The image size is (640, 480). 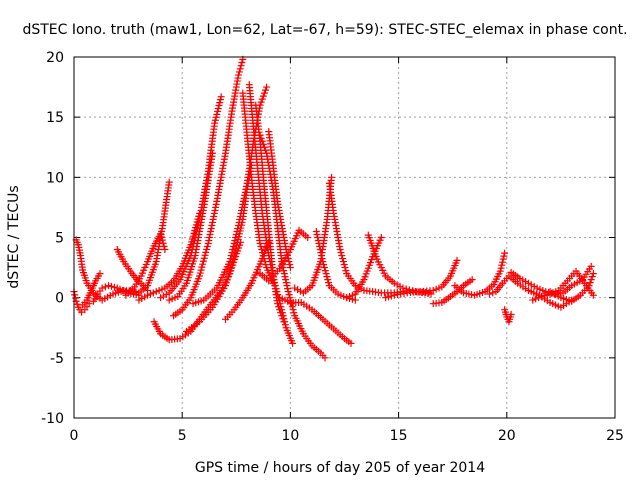 I want to click on y-tick-label: -10, so click(x=52, y=419).